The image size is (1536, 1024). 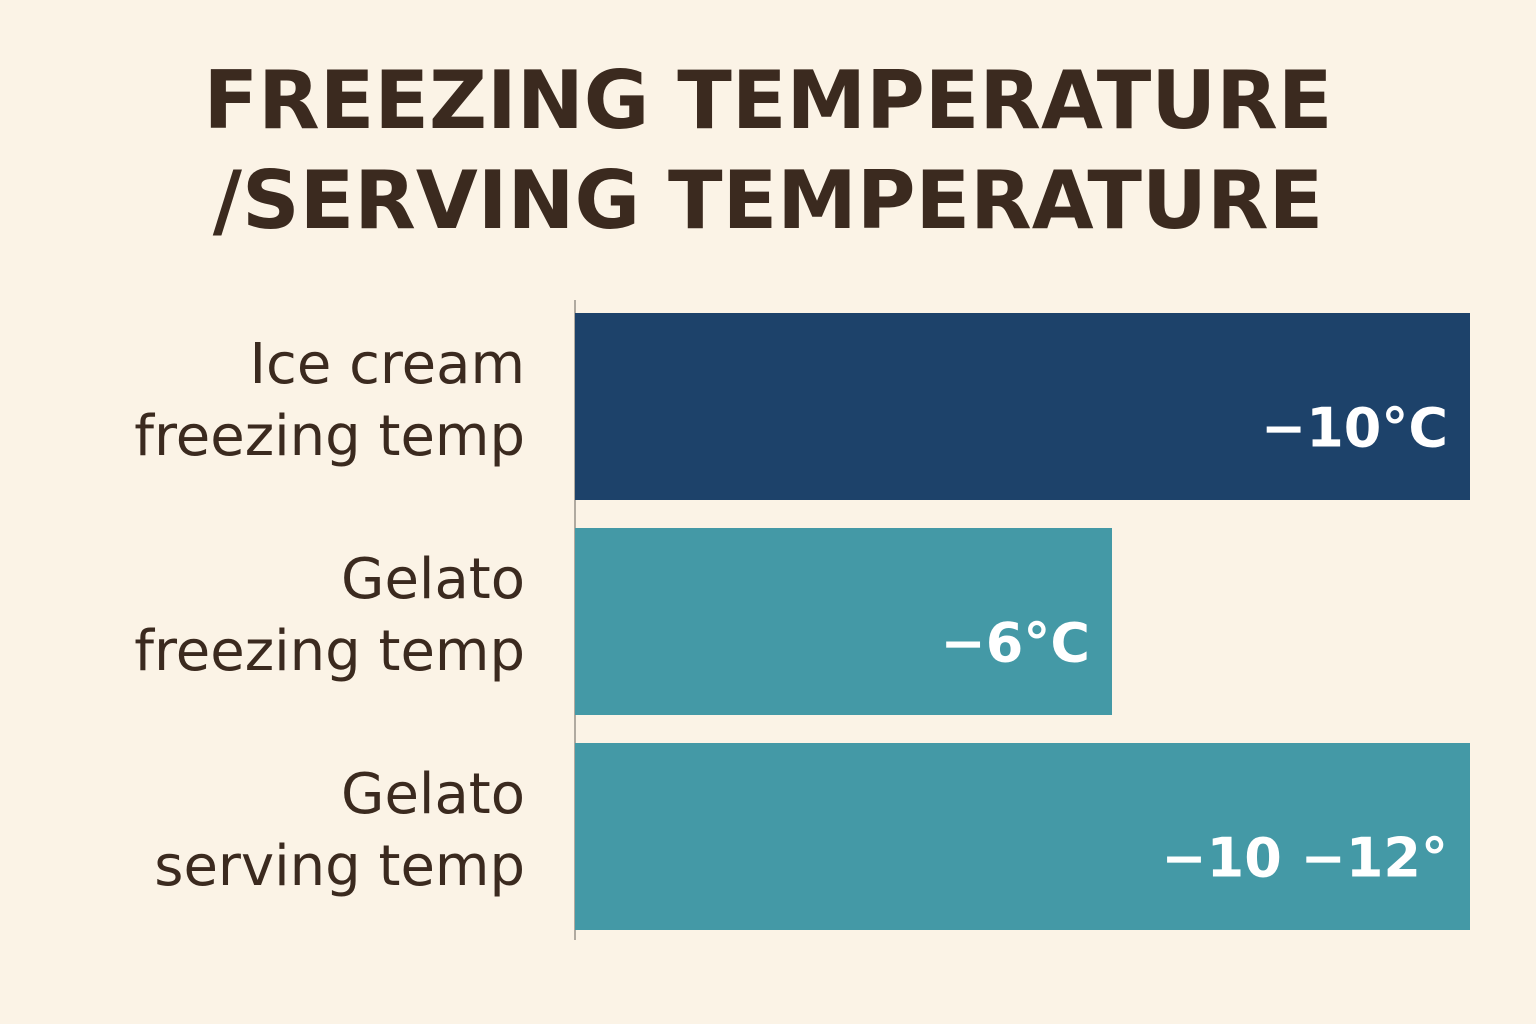 What do you see at coordinates (768, 200) in the screenshot?
I see `chart-title: /SERVING TEMPERATURE` at bounding box center [768, 200].